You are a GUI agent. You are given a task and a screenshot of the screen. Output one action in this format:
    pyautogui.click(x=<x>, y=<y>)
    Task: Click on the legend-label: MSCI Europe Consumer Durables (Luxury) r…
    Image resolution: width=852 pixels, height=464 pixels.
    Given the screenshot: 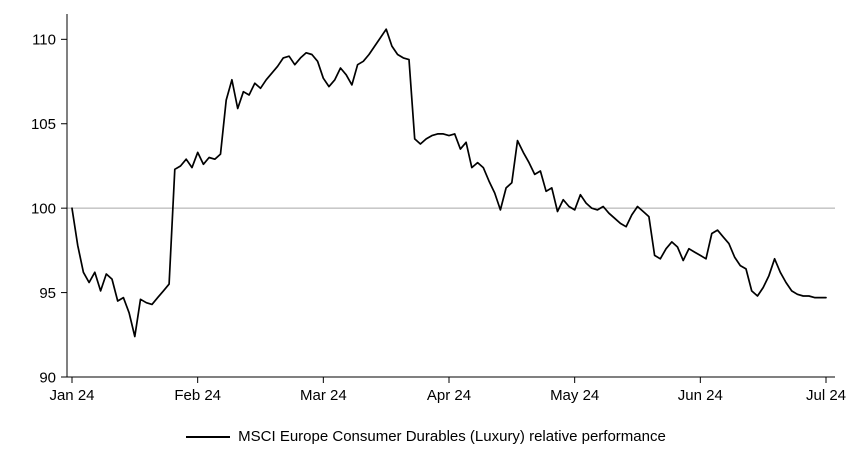 What is the action you would take?
    pyautogui.click(x=452, y=436)
    